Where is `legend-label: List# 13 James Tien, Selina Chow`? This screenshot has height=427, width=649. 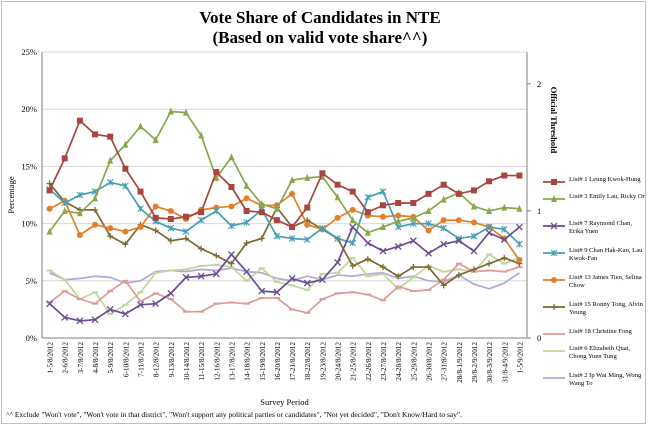 legend-label: List# 13 James Tien, Selina Chow is located at coordinates (605, 281).